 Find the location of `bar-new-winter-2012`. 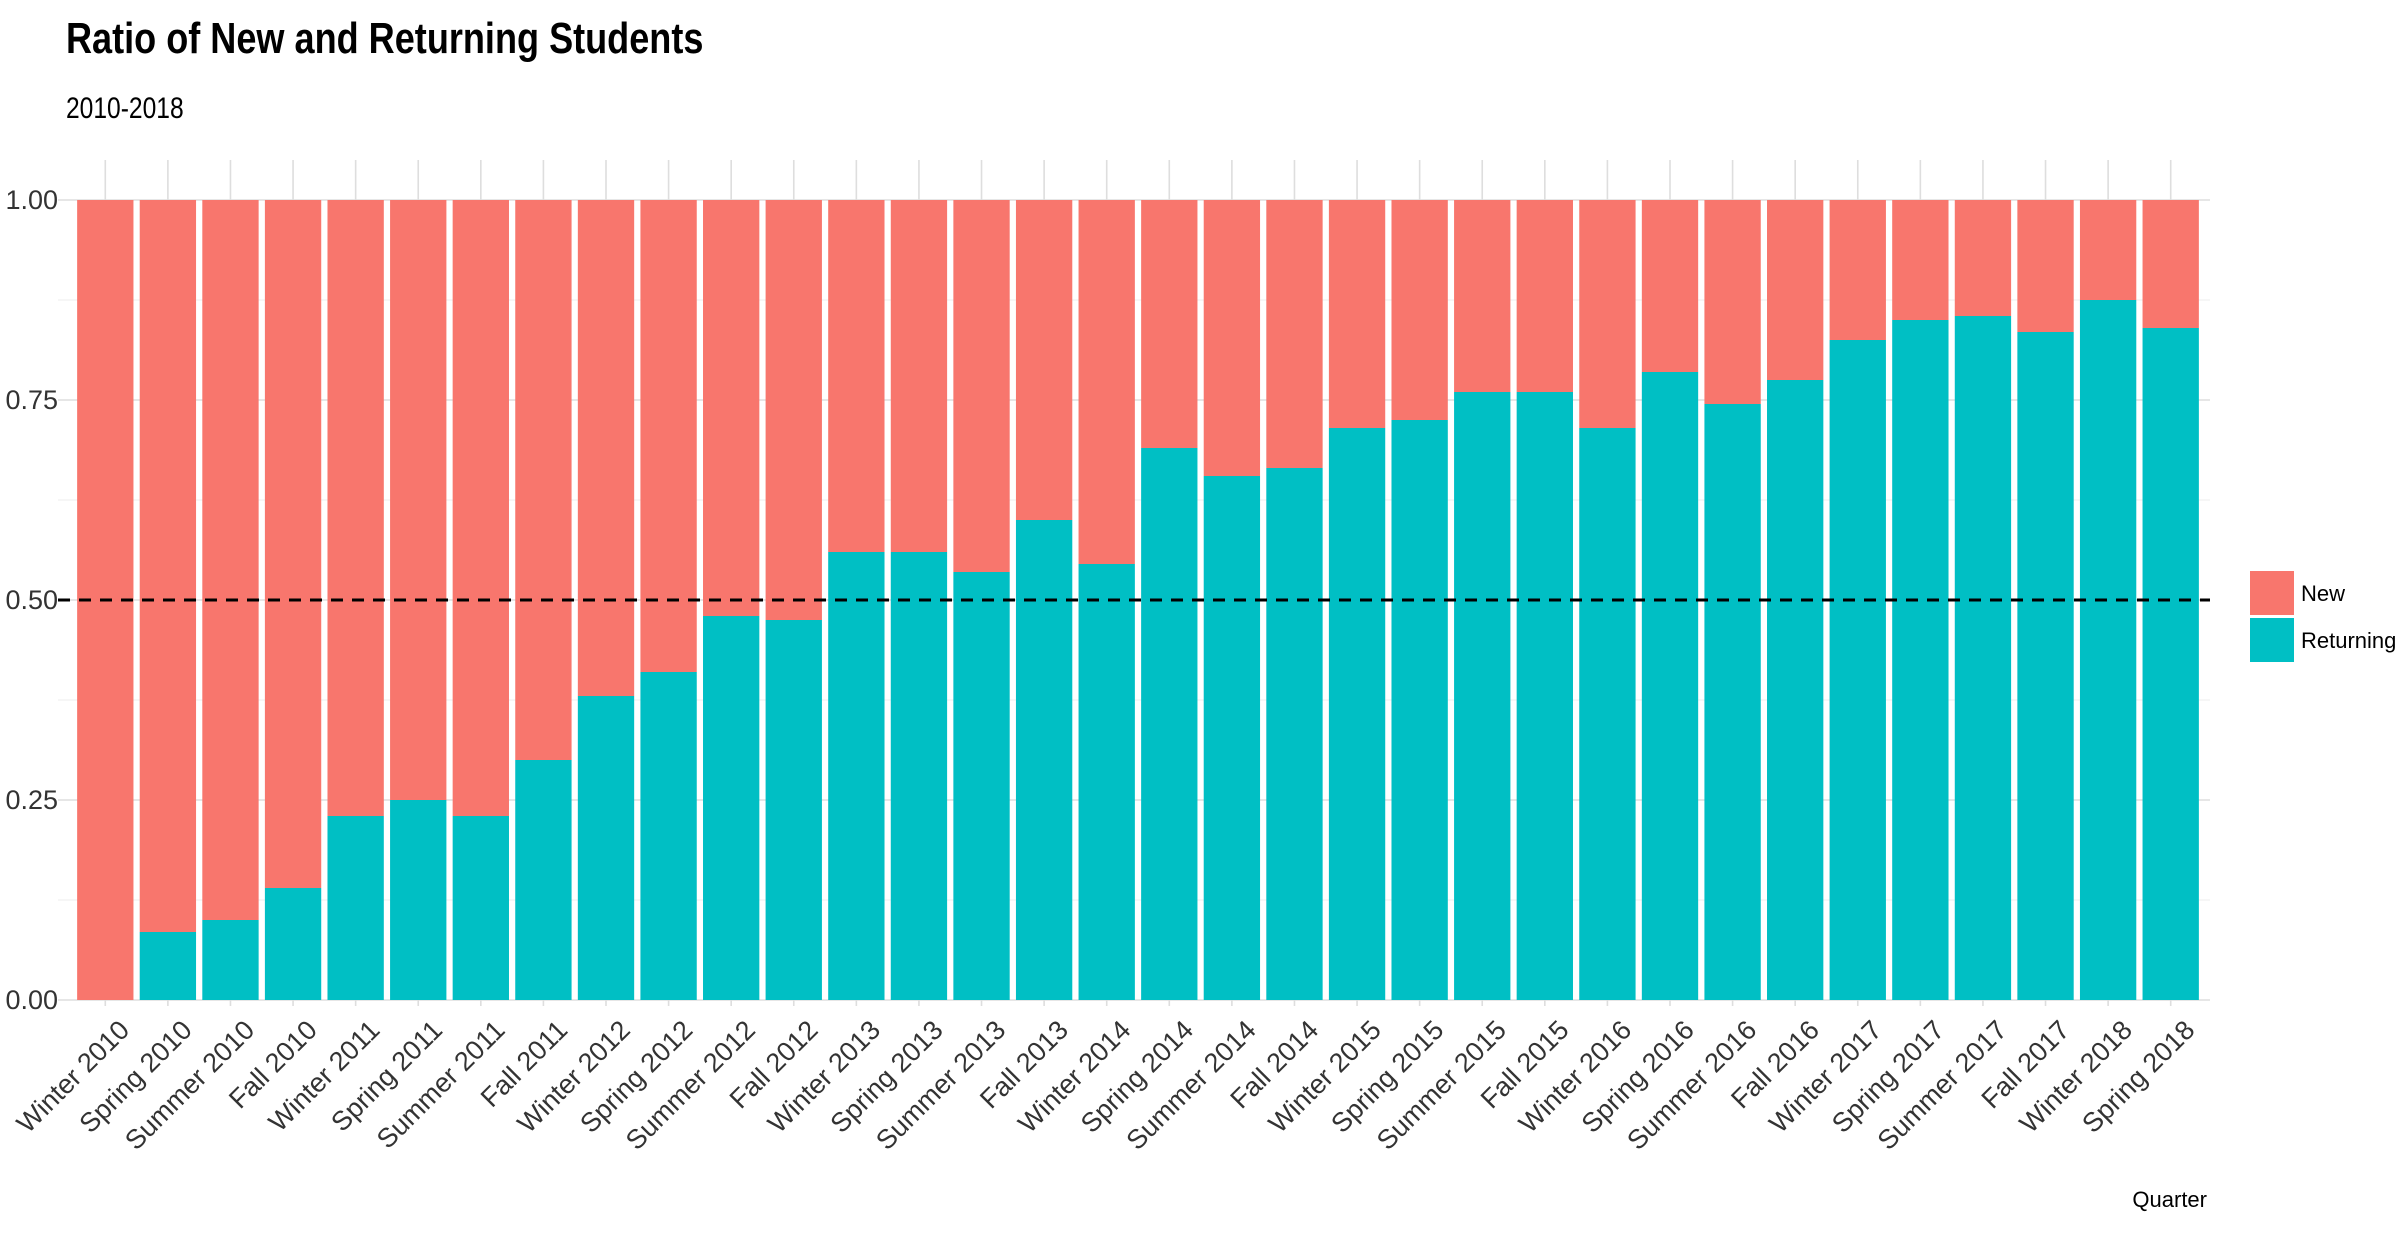

bar-new-winter-2012 is located at coordinates (606, 448).